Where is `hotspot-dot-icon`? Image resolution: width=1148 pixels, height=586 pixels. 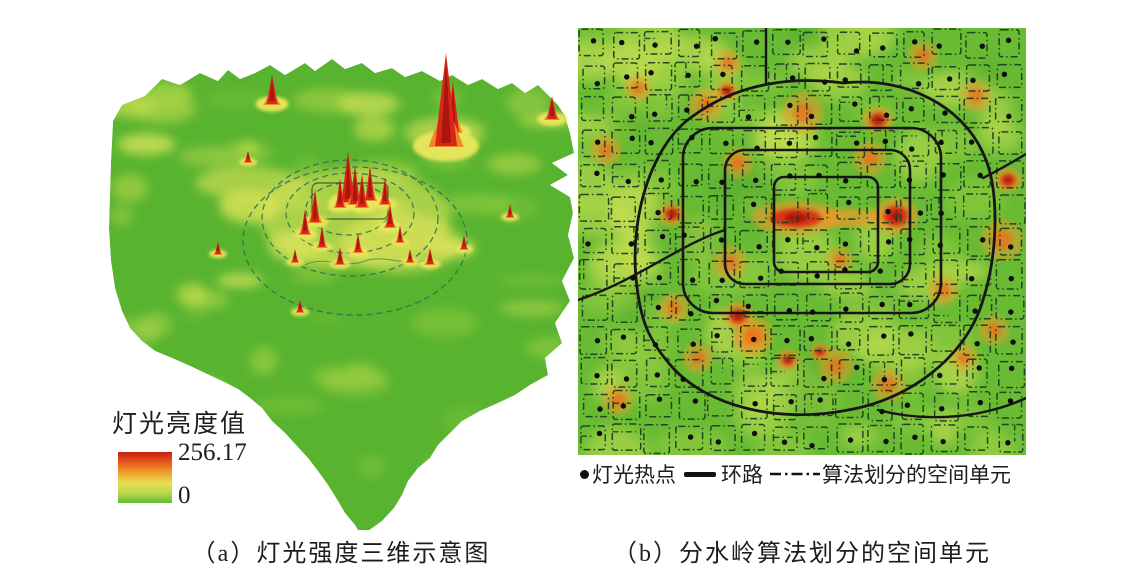
hotspot-dot-icon is located at coordinates (584, 474).